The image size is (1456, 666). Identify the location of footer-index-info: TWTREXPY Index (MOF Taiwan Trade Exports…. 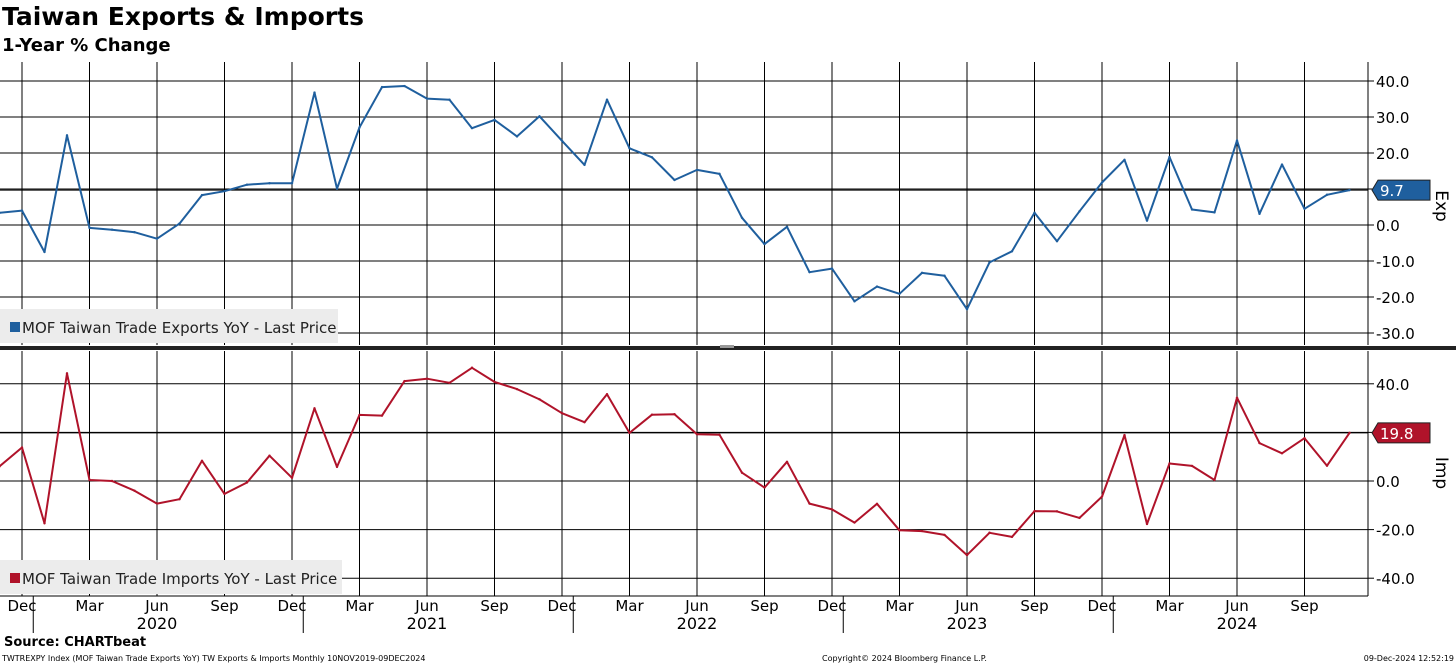
(214, 658).